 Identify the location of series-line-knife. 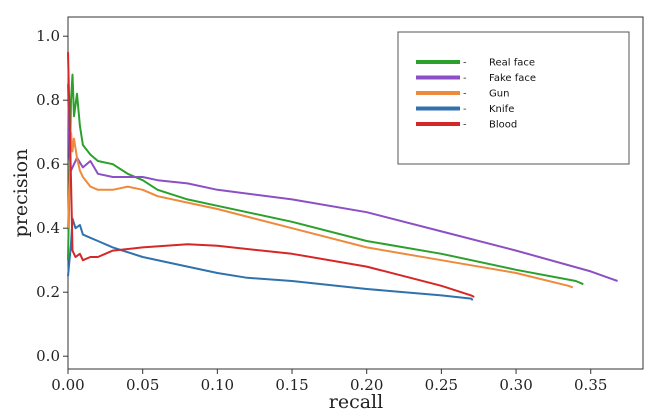
(270, 259).